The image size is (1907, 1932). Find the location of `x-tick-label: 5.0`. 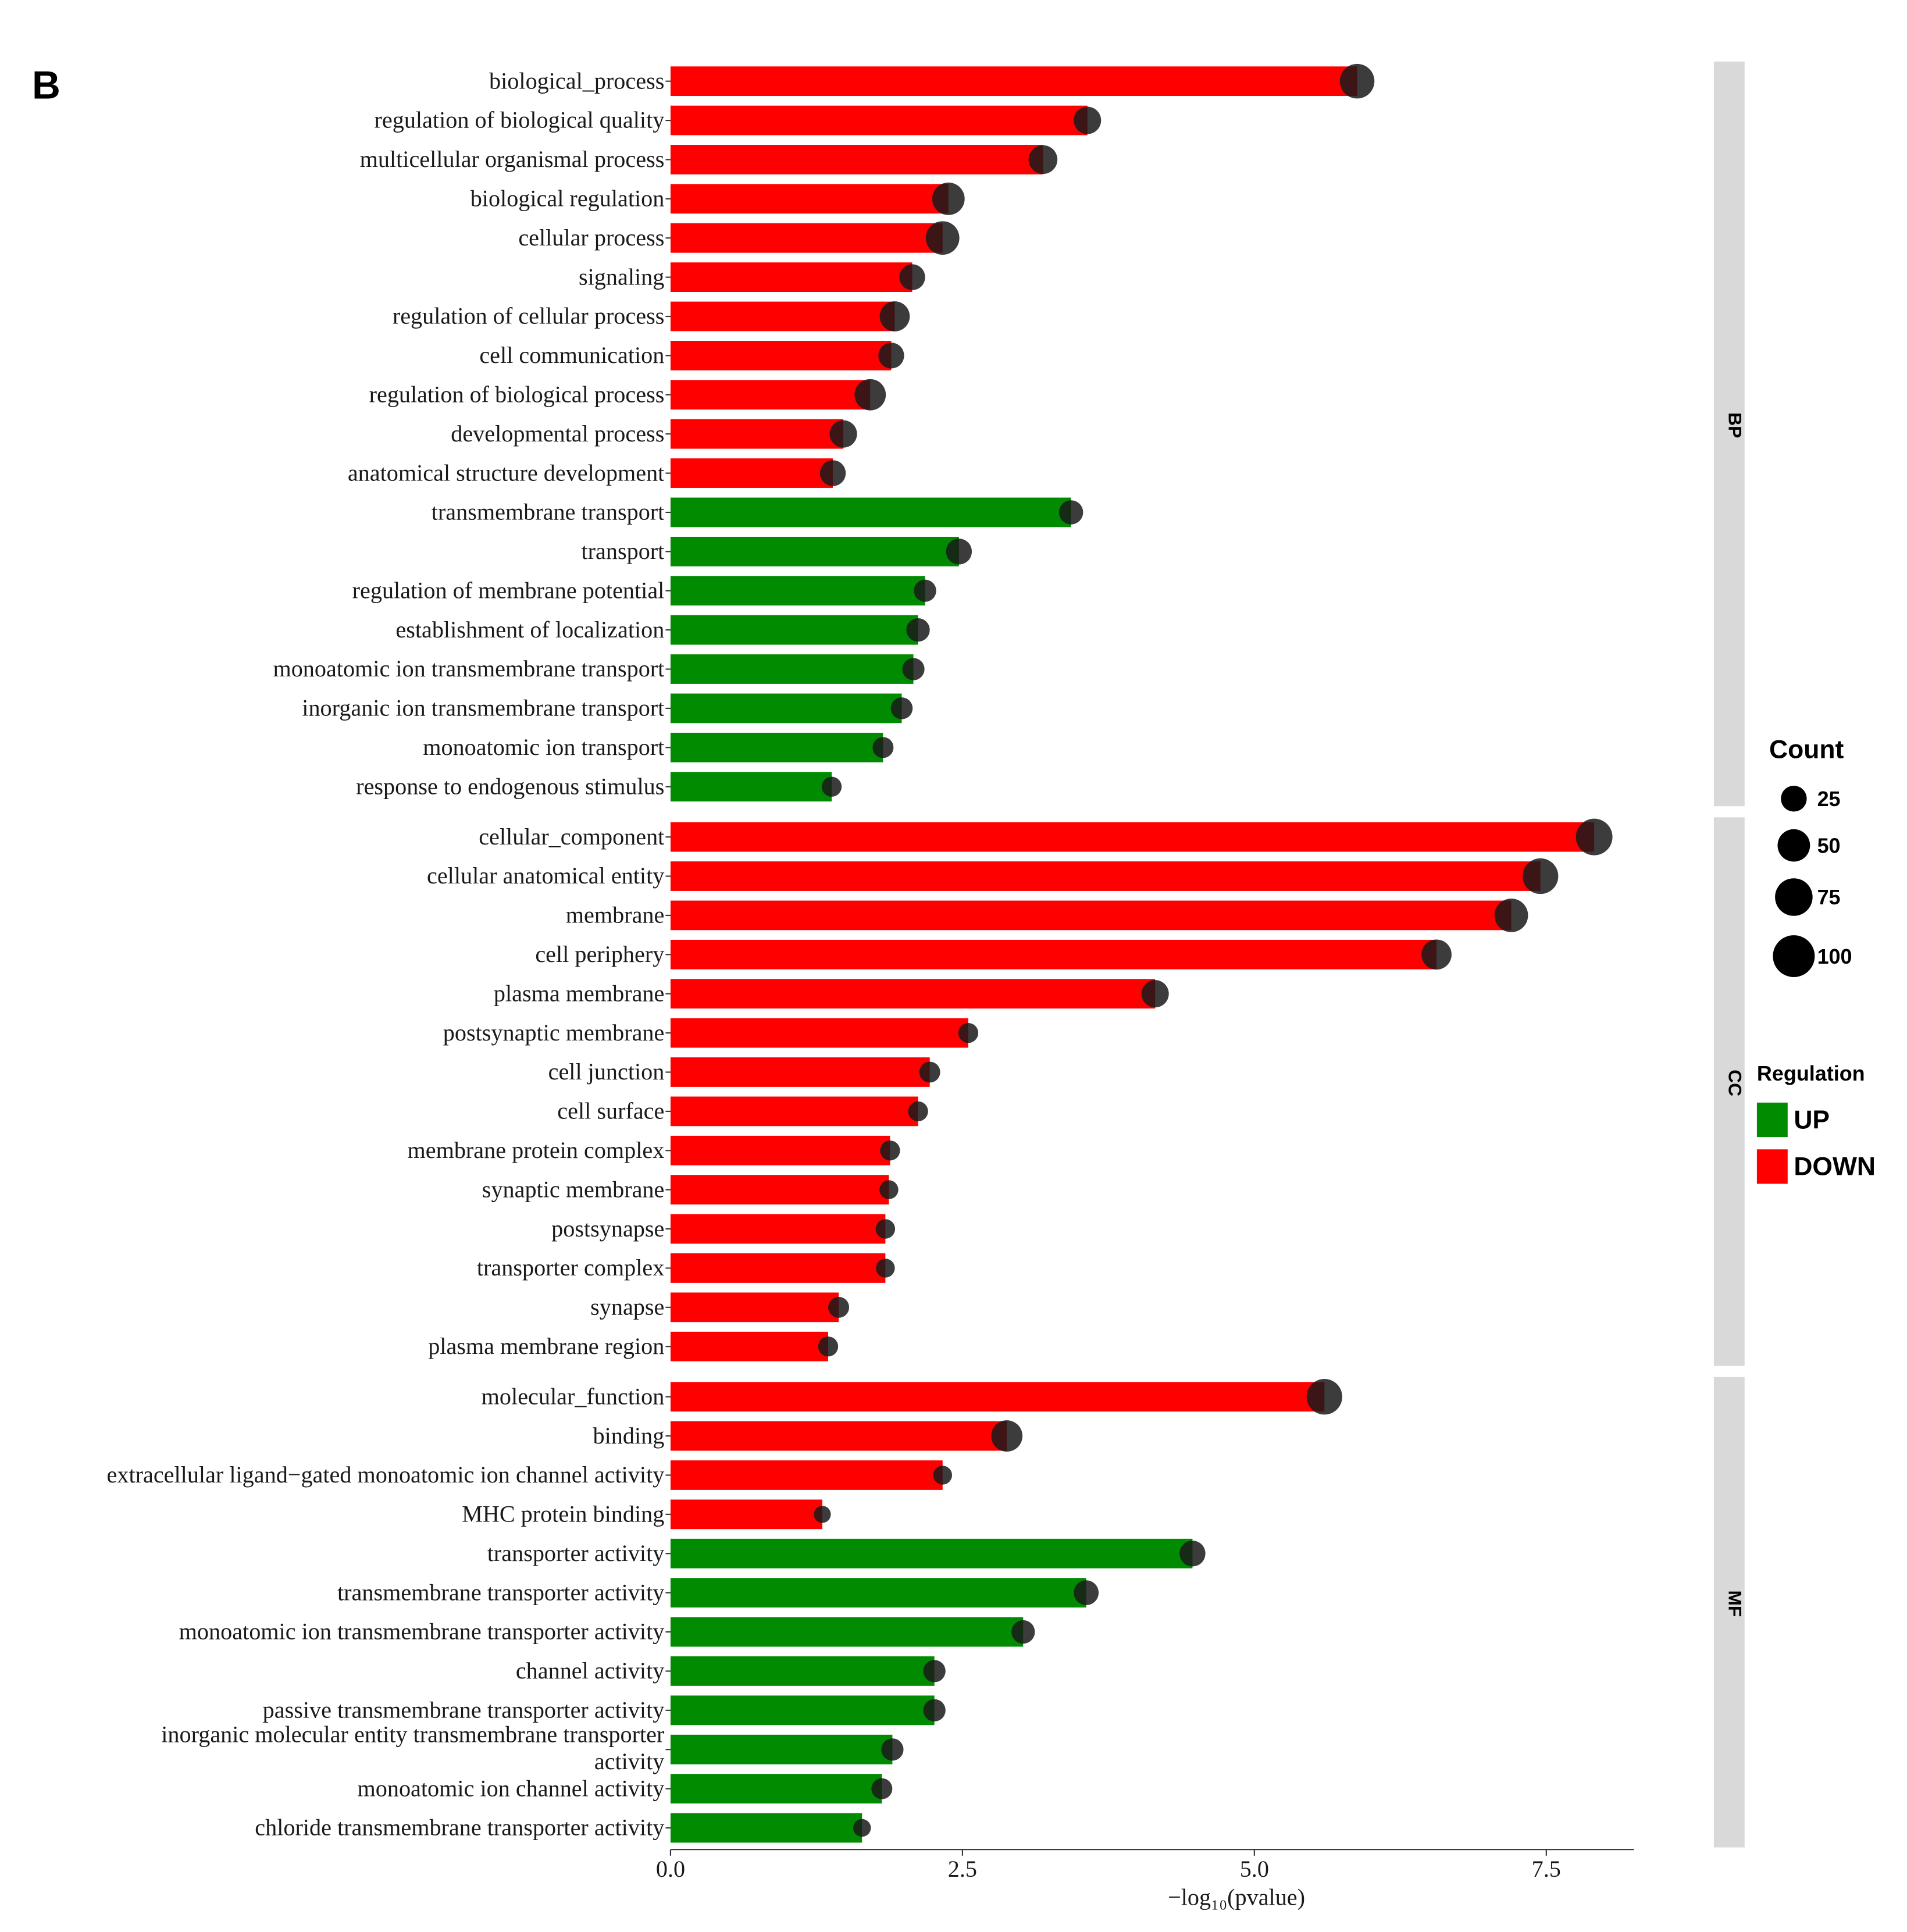

x-tick-label: 5.0 is located at coordinates (1255, 1869).